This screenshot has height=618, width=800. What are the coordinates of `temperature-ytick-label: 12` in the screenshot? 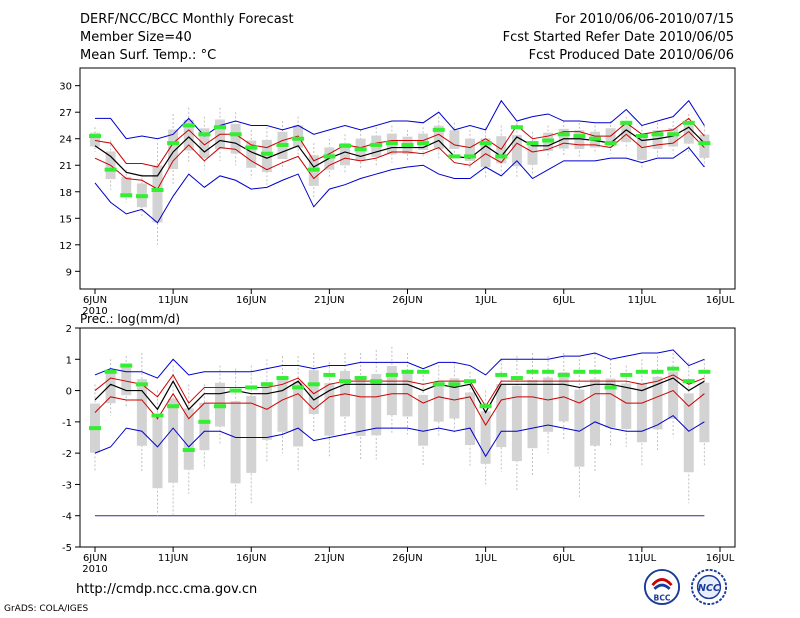 It's located at (65, 246).